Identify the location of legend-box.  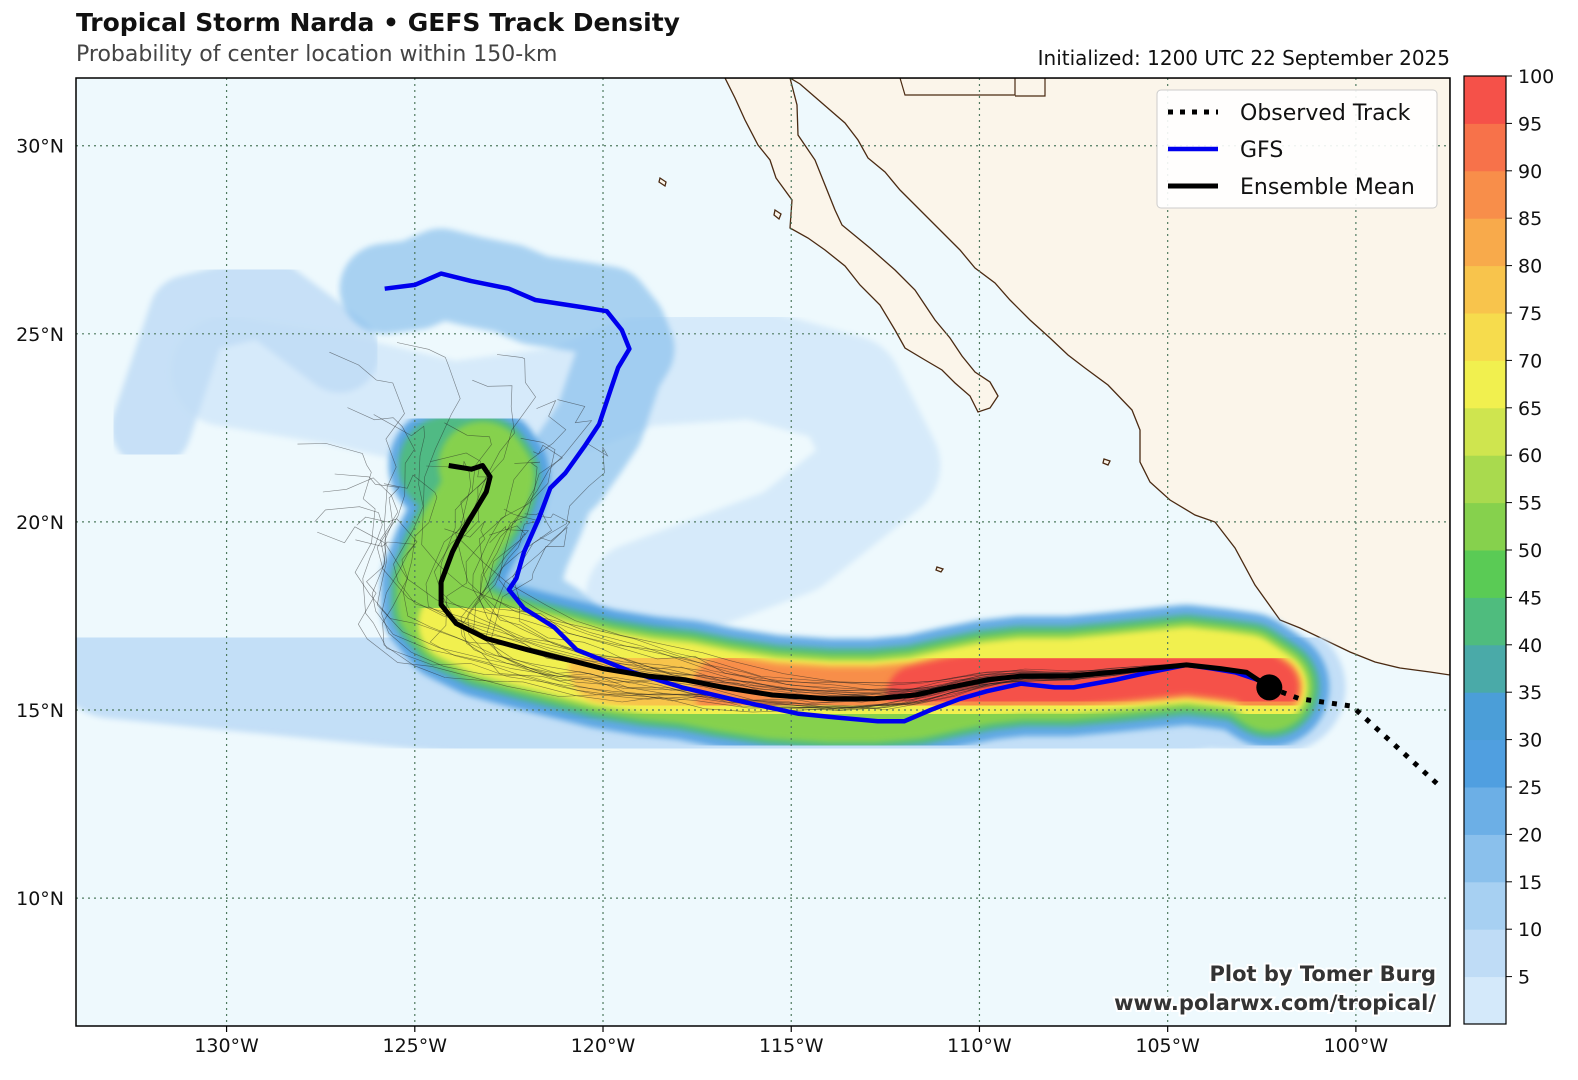
(1297, 149).